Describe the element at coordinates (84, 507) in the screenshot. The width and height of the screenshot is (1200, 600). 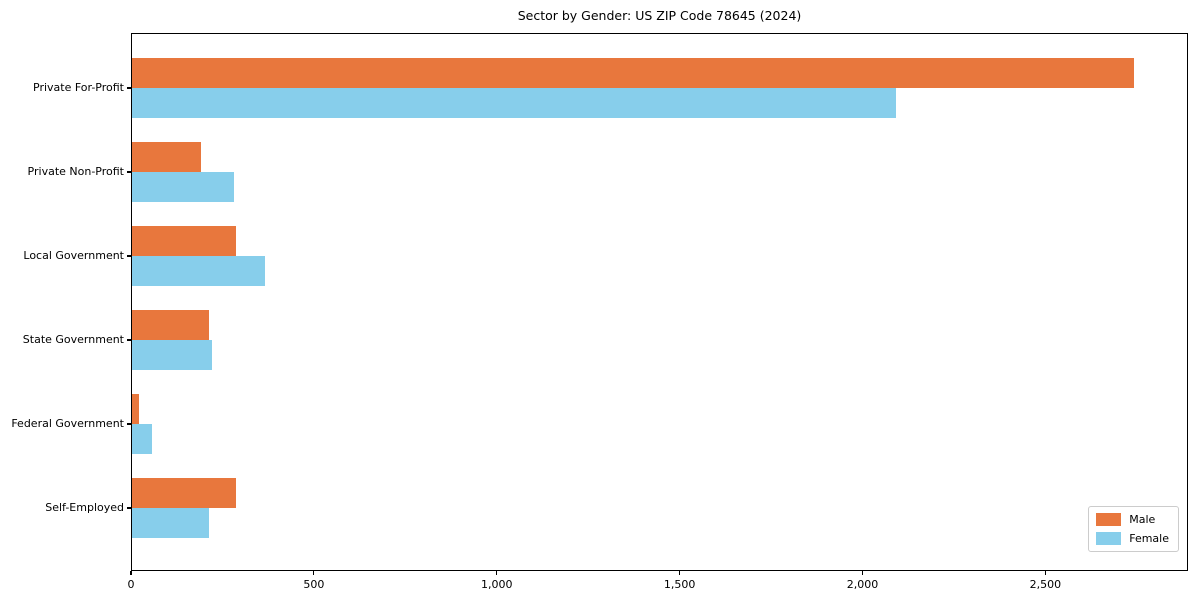
I see `y-axis-label: Self-Employed` at that location.